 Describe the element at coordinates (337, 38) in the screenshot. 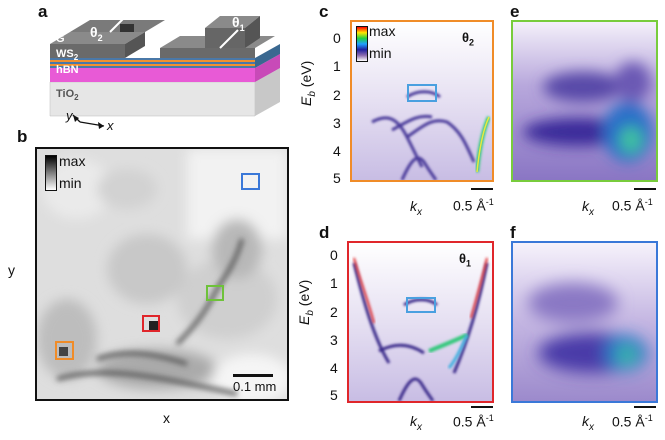

I see `c-ytick-0: 0` at that location.